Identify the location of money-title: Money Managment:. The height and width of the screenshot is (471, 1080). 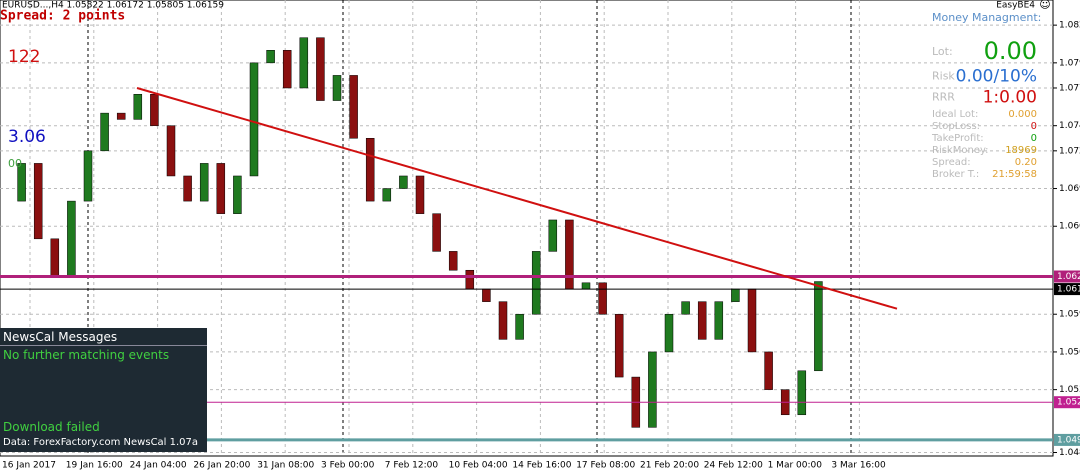
(986, 17).